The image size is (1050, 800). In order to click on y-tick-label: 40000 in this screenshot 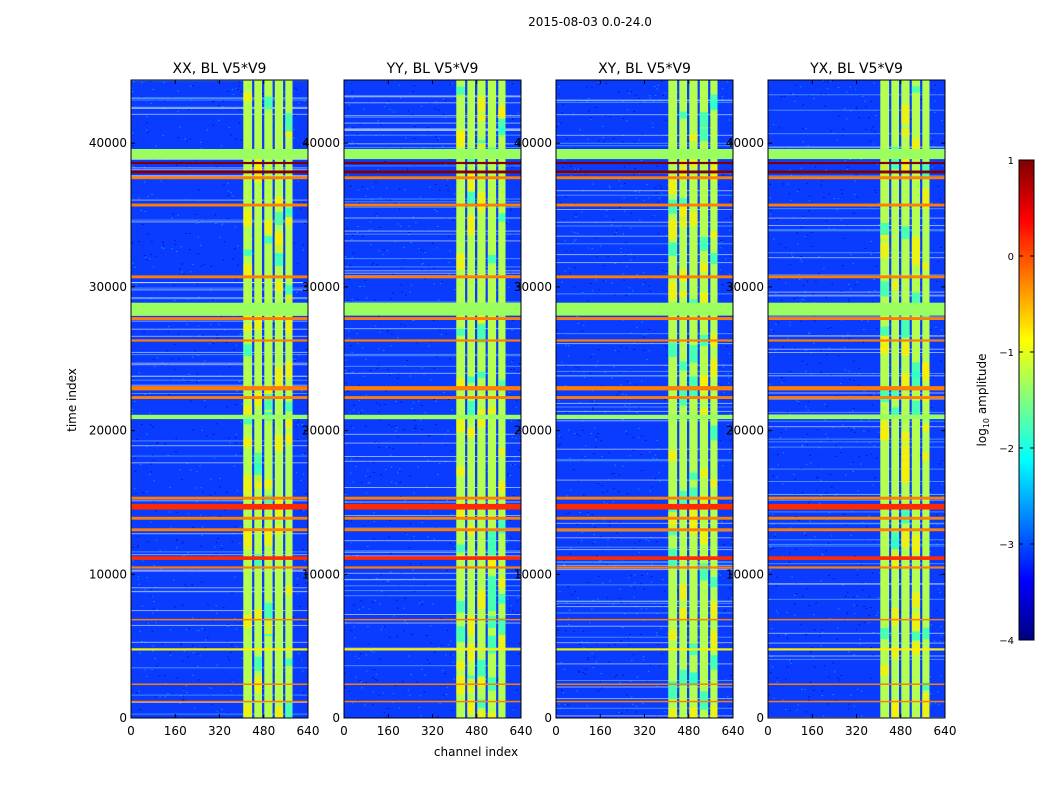, I will do `click(108, 143)`.